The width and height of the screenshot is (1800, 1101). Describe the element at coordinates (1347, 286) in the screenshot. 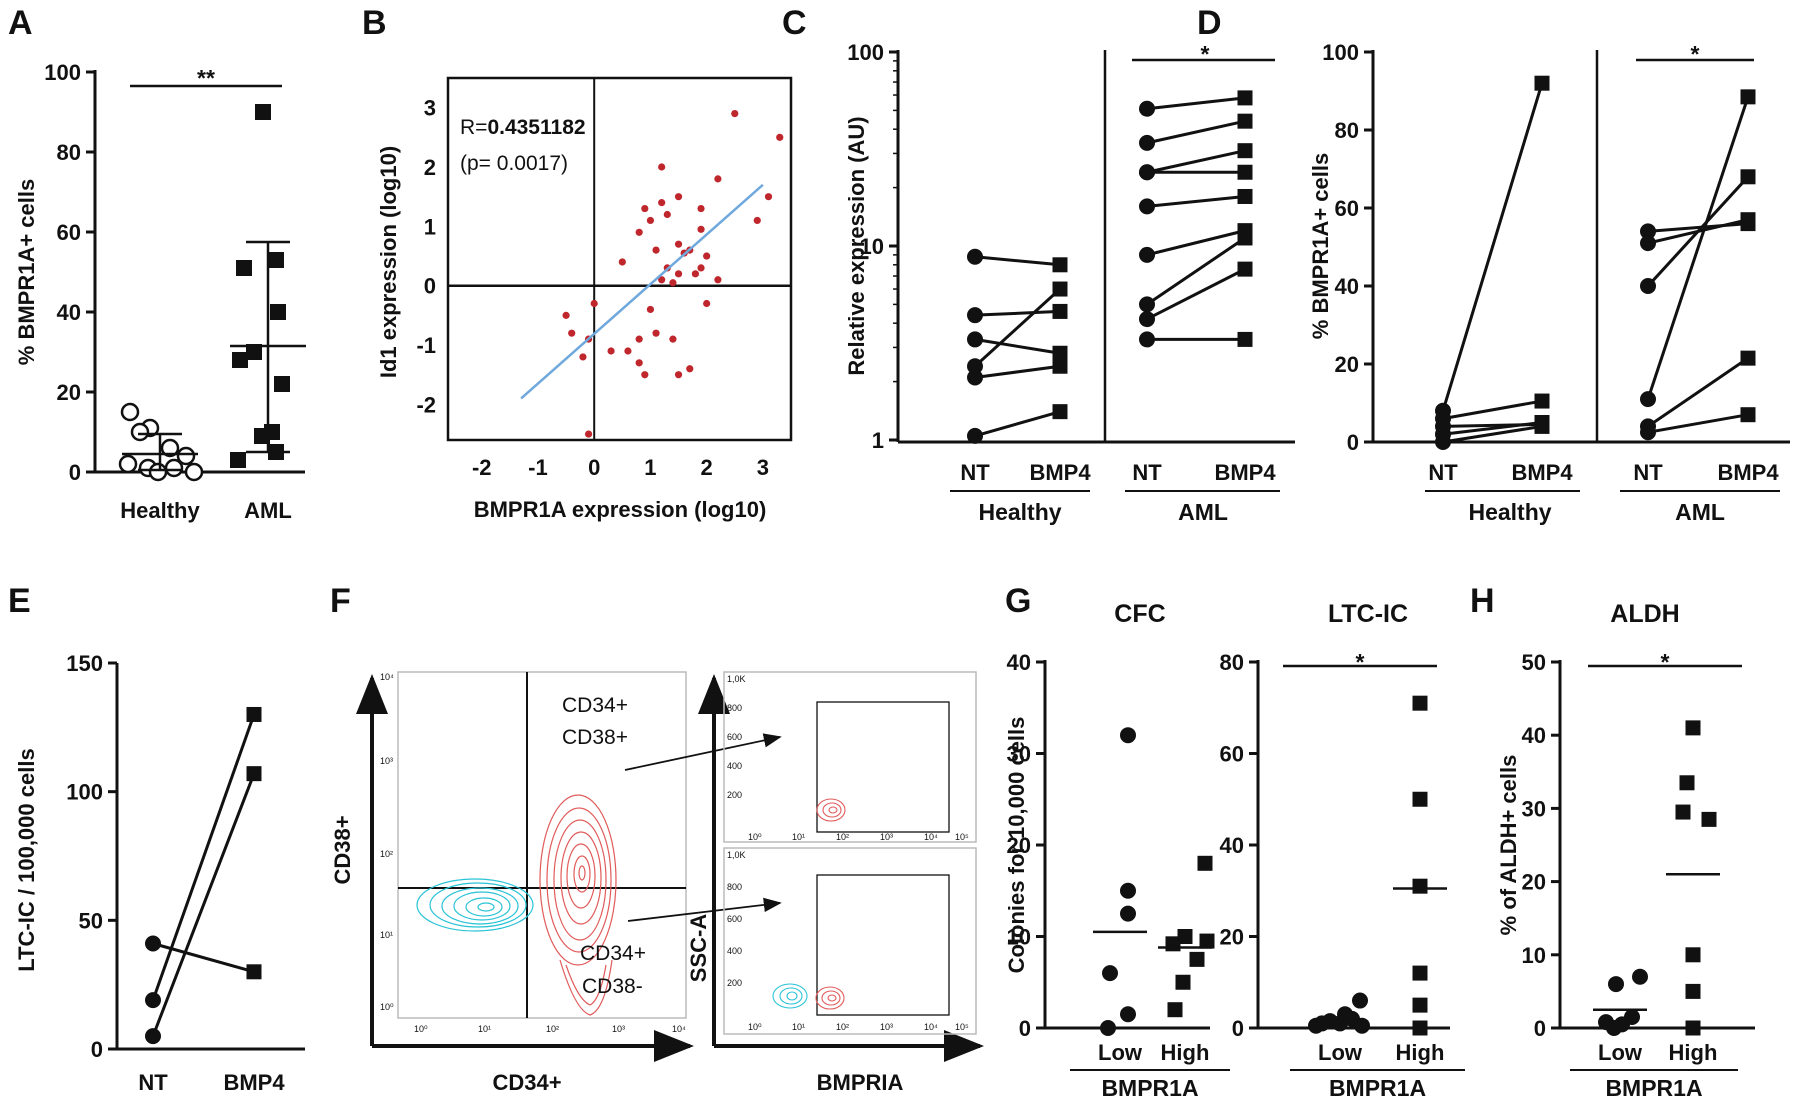

I see `panel-d-ytick-label: 40` at that location.